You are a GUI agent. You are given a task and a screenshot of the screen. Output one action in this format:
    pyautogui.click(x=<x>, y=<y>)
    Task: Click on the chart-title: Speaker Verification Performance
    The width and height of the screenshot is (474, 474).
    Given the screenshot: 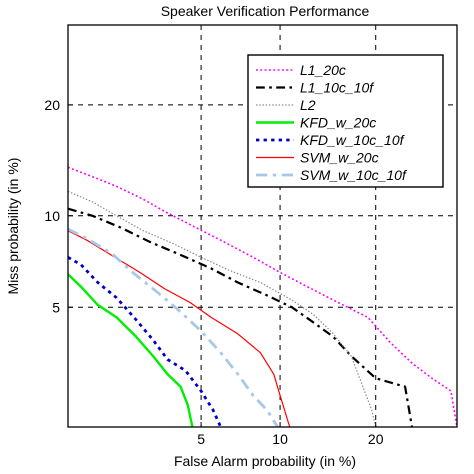 What is the action you would take?
    pyautogui.click(x=265, y=11)
    